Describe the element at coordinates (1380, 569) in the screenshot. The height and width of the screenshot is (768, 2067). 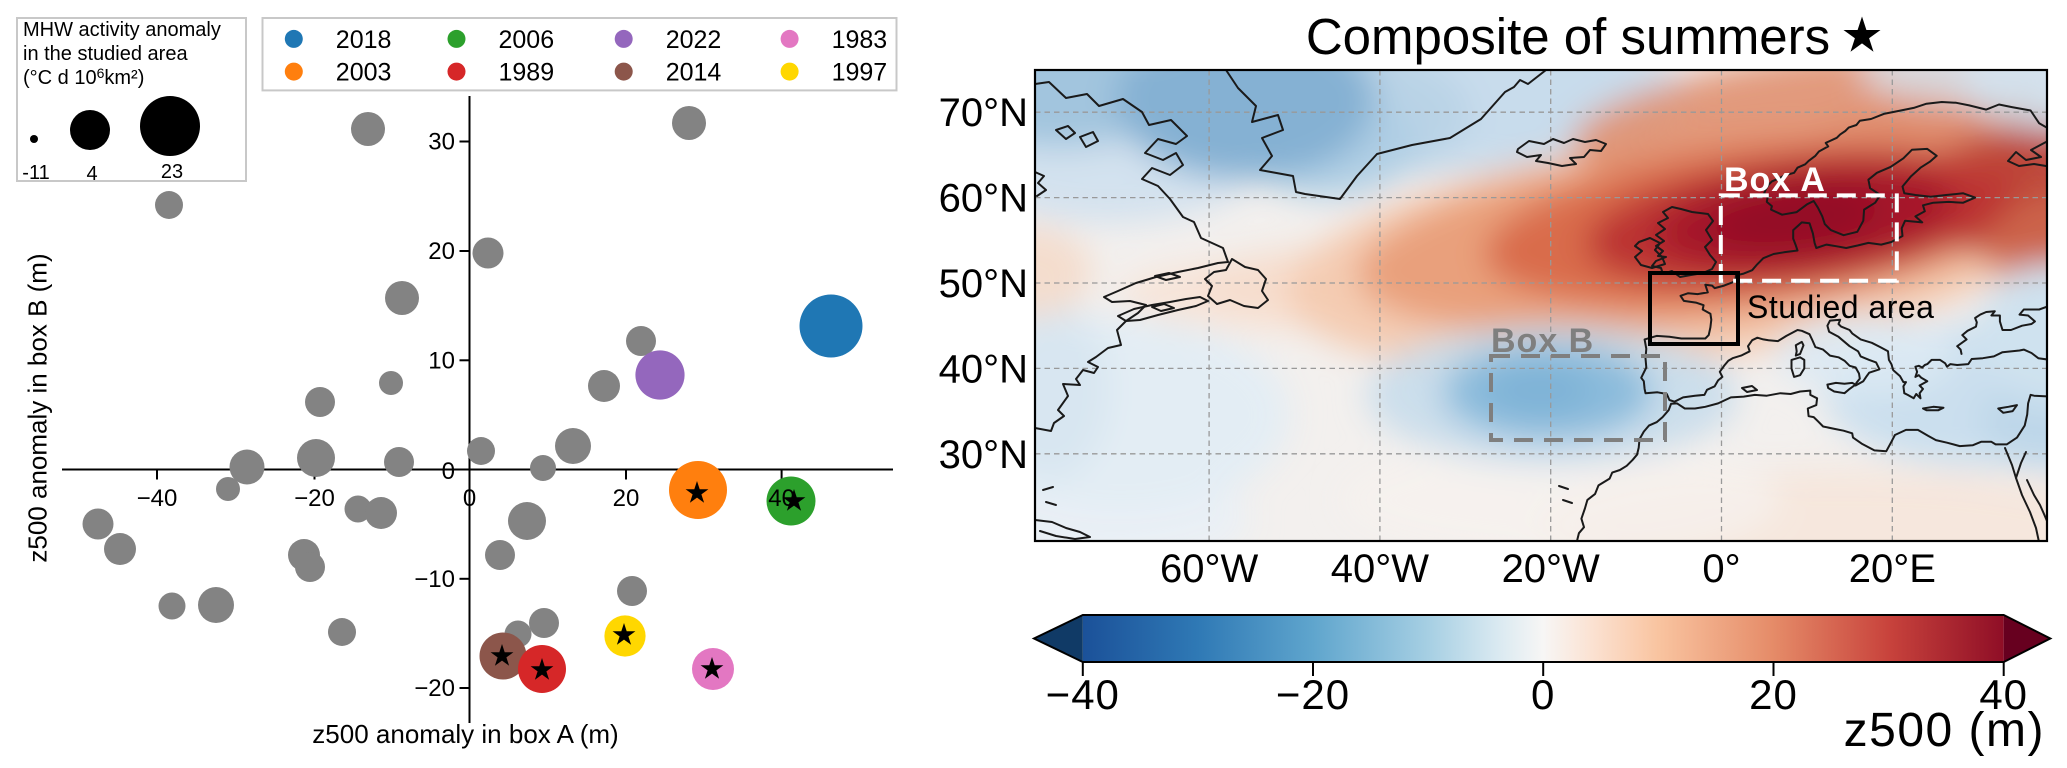
I see `svg-text: 40°W` at that location.